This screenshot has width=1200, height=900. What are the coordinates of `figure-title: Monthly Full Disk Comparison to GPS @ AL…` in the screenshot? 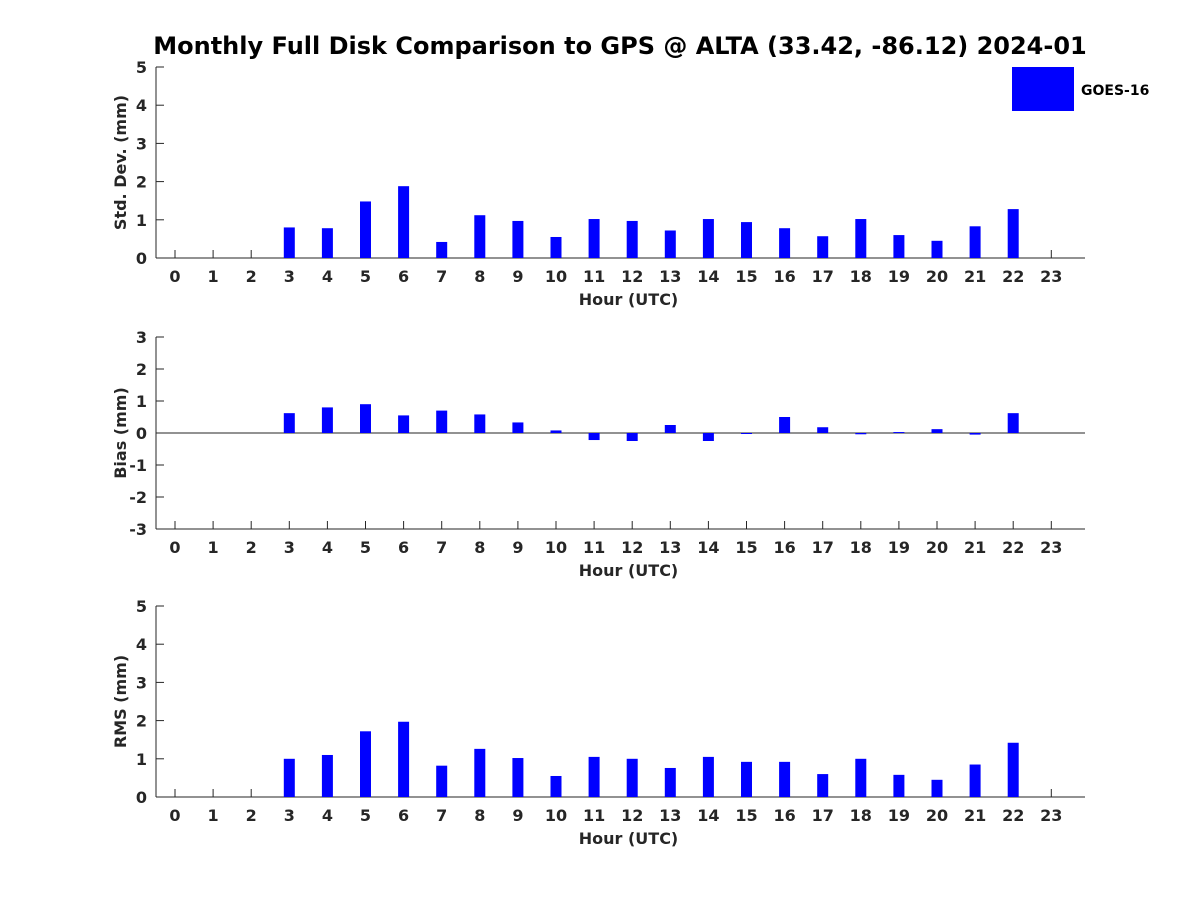 It's located at (620, 46).